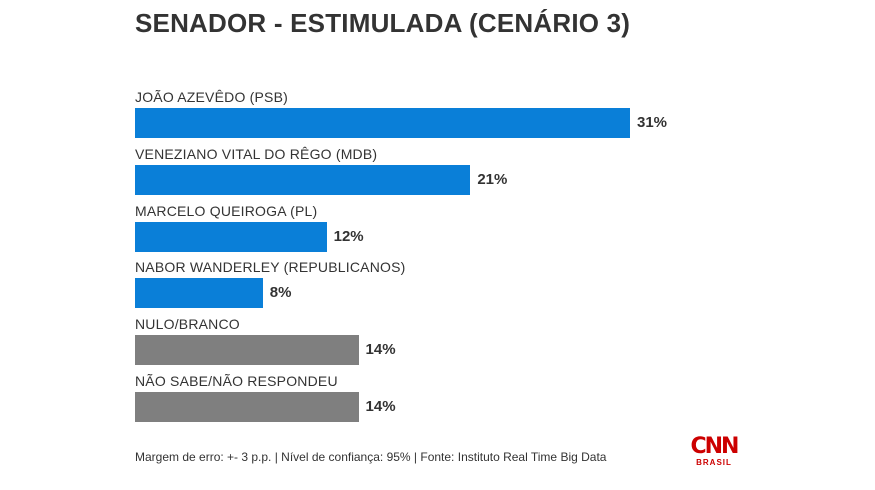  What do you see at coordinates (348, 236) in the screenshot?
I see `bar-value-label: 12%` at bounding box center [348, 236].